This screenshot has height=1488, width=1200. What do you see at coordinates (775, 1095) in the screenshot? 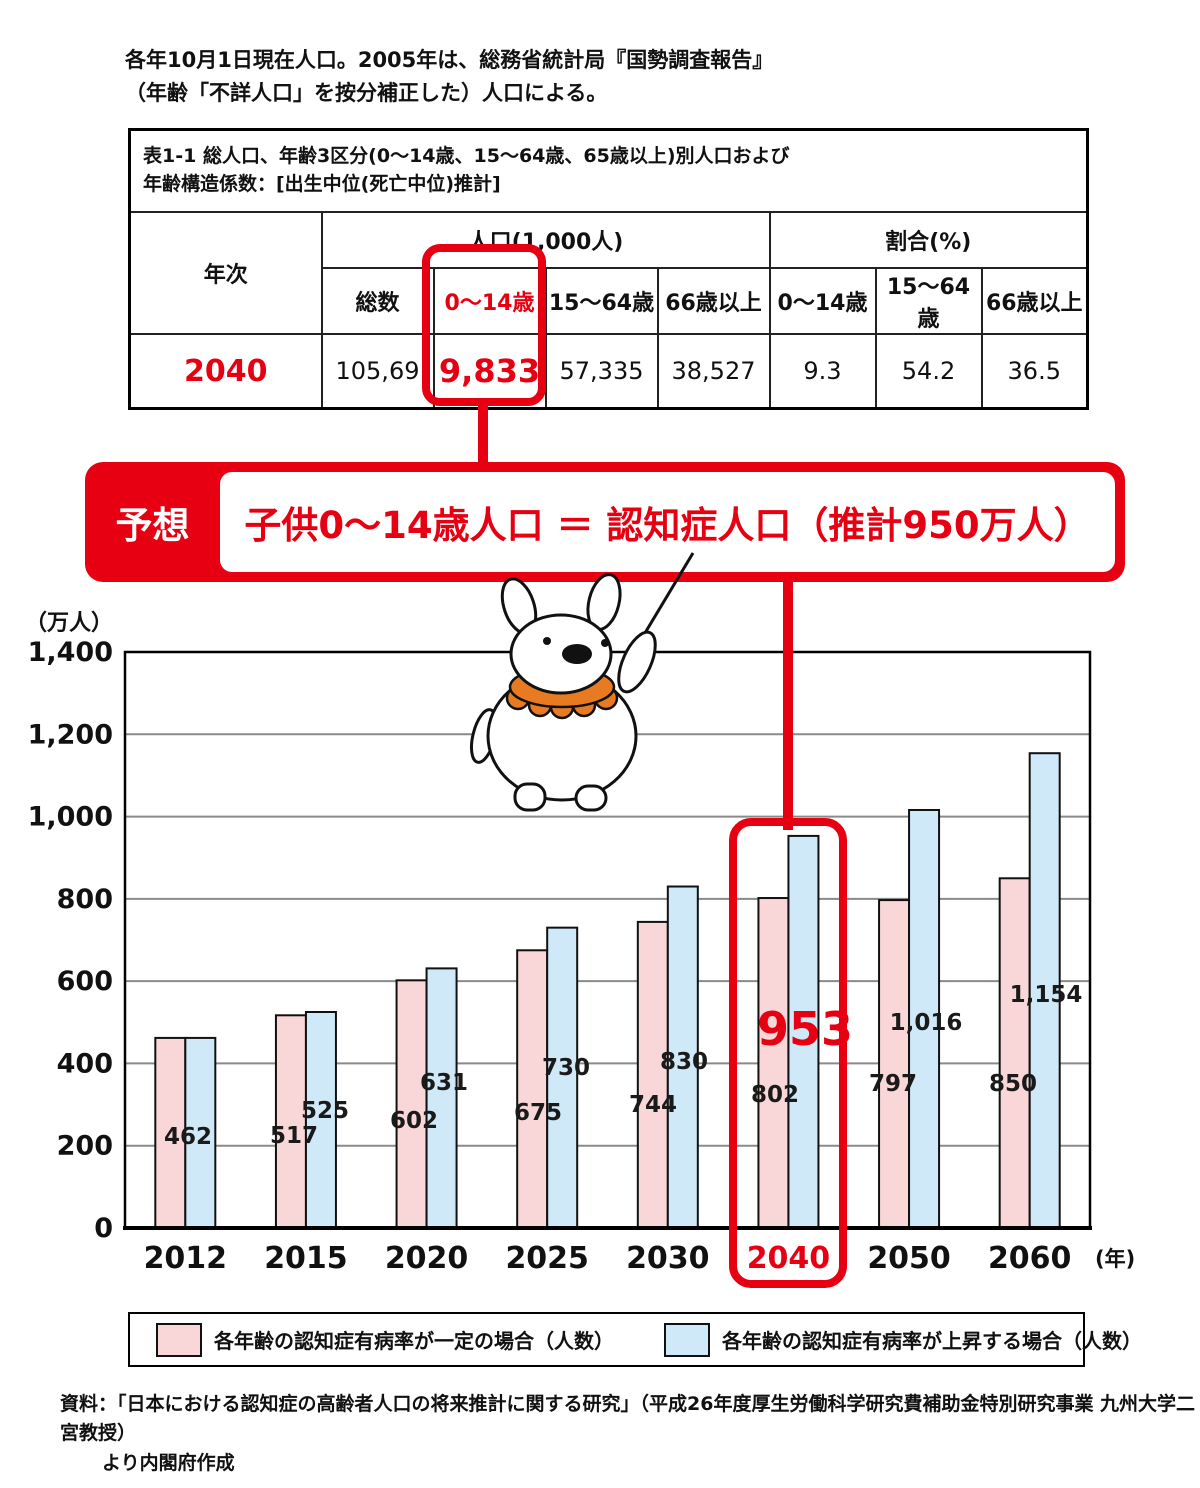
I see `bar-label-2040-fixed: 802` at bounding box center [775, 1095].